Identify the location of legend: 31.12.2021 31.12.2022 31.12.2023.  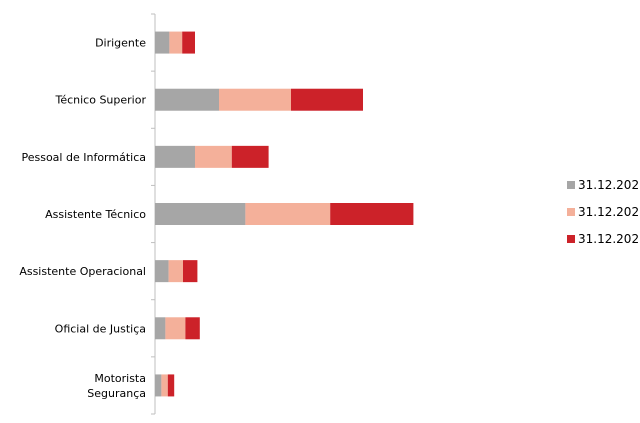
(603, 212).